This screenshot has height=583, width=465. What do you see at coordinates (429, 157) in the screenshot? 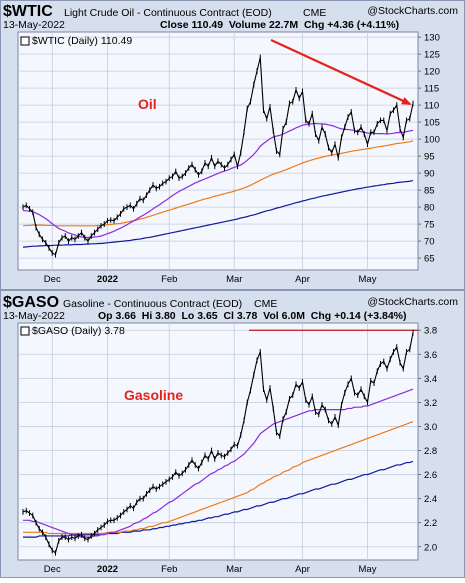
I see `oil-y-tick-label: 95` at bounding box center [429, 157].